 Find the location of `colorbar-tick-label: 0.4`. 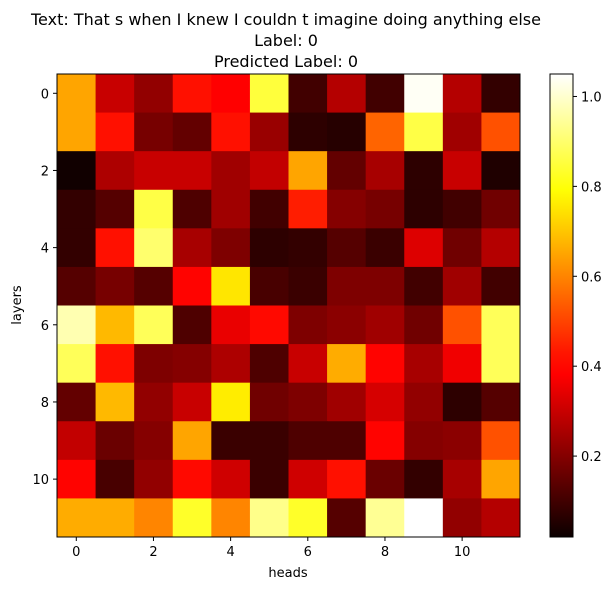

colorbar-tick-label: 0.4 is located at coordinates (591, 367).